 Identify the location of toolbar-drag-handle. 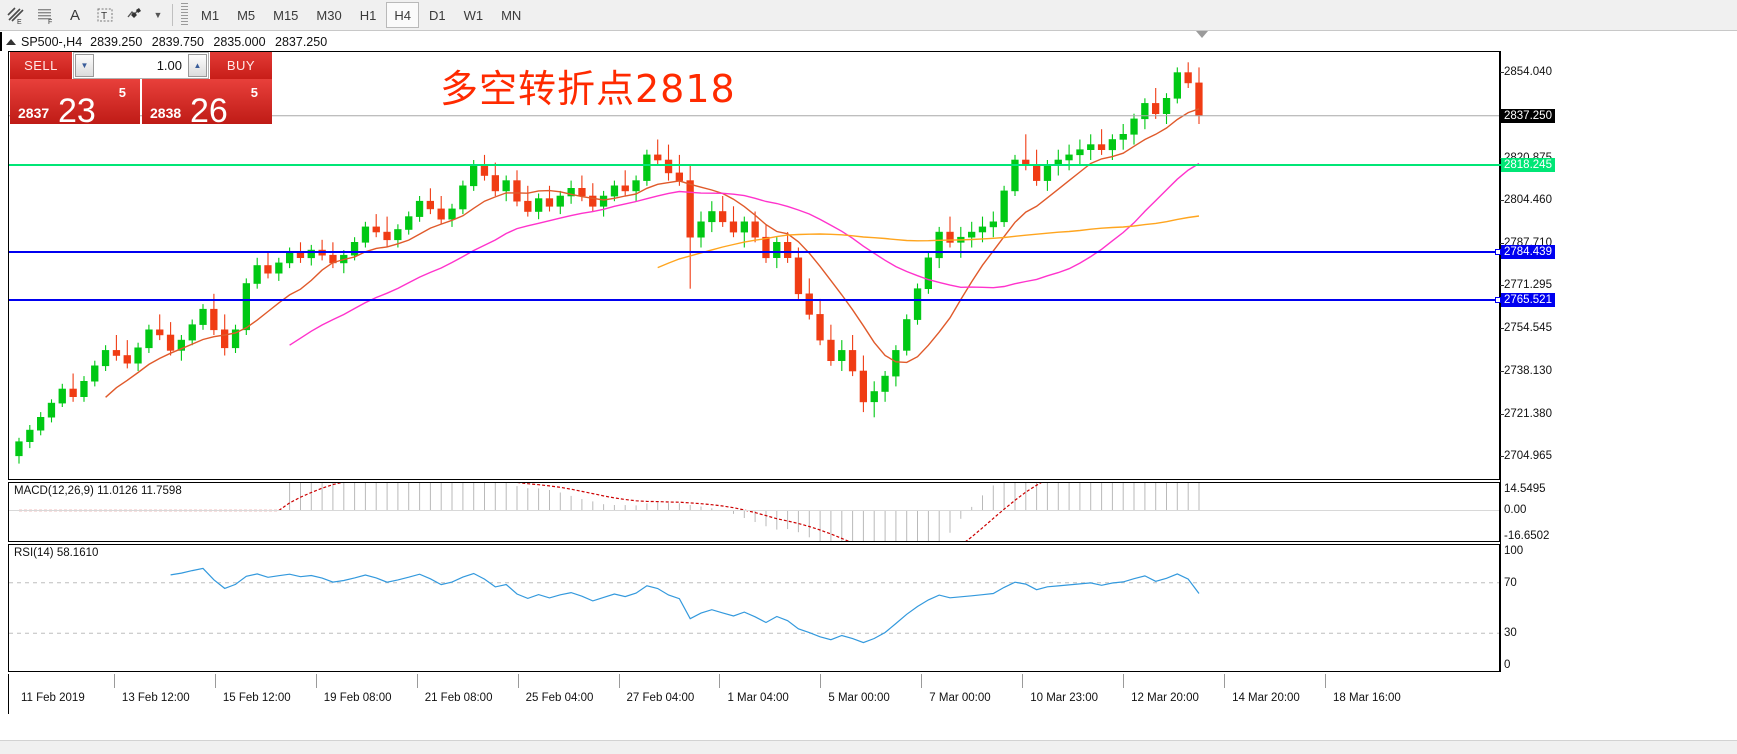
(184, 15).